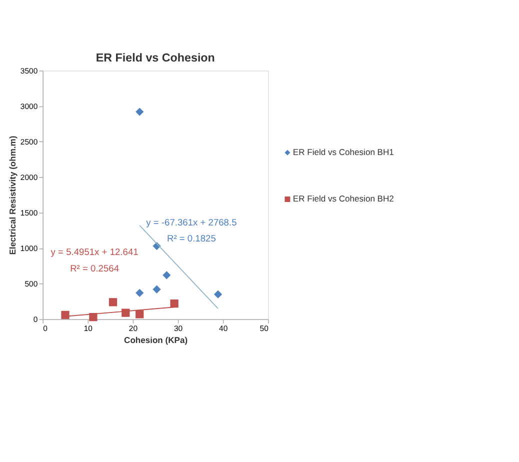 The width and height of the screenshot is (519, 462). I want to click on annotation: y = 5.4951x + 12.641, so click(94, 252).